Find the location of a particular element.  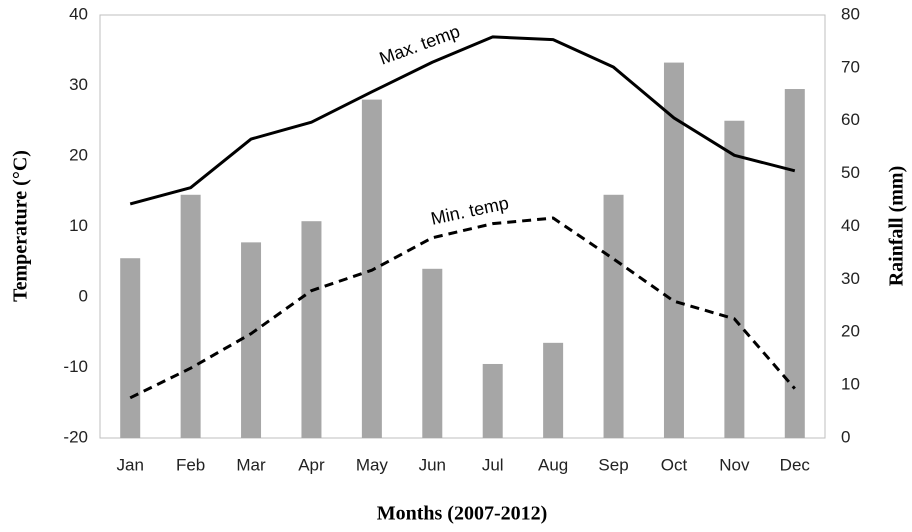

x-tick-label: Jun is located at coordinates (432, 464).